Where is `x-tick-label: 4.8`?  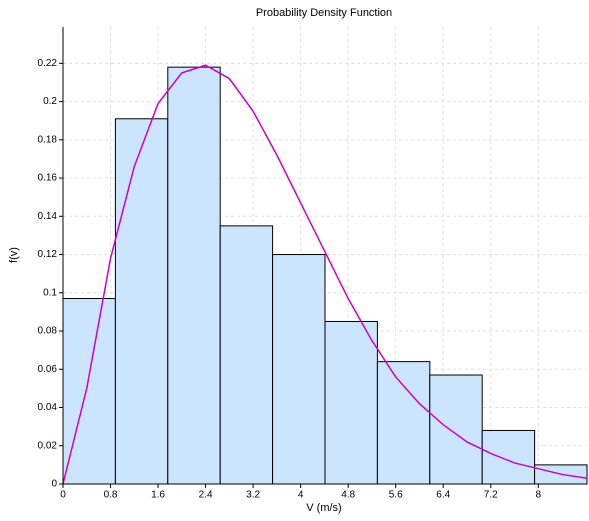
x-tick-label: 4.8 is located at coordinates (348, 495).